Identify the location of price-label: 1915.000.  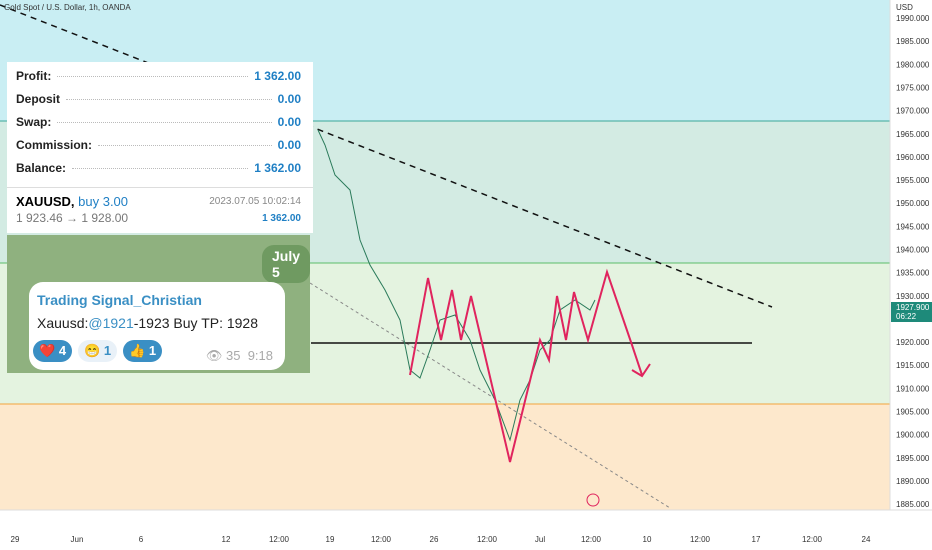
(913, 365).